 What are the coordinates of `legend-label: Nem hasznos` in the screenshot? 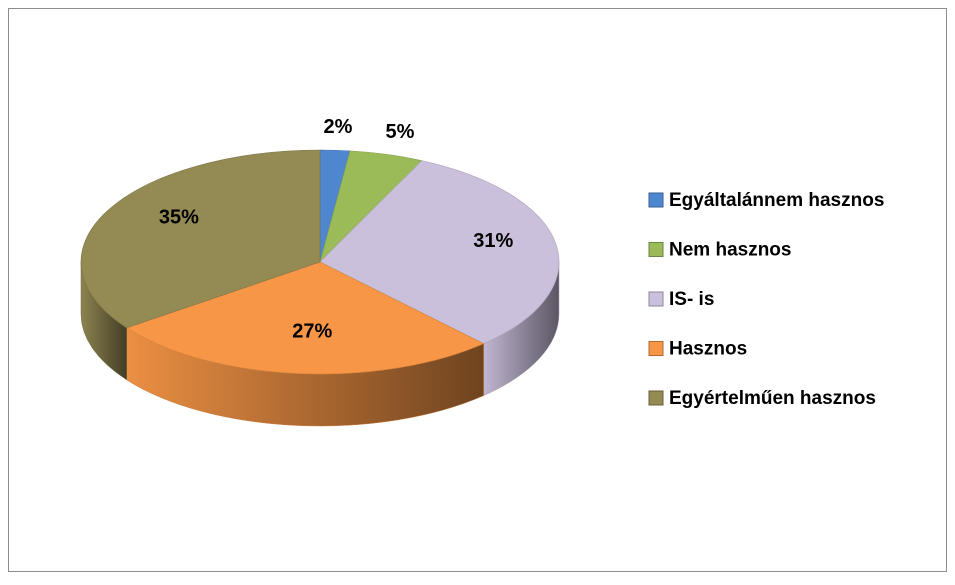 It's located at (730, 250).